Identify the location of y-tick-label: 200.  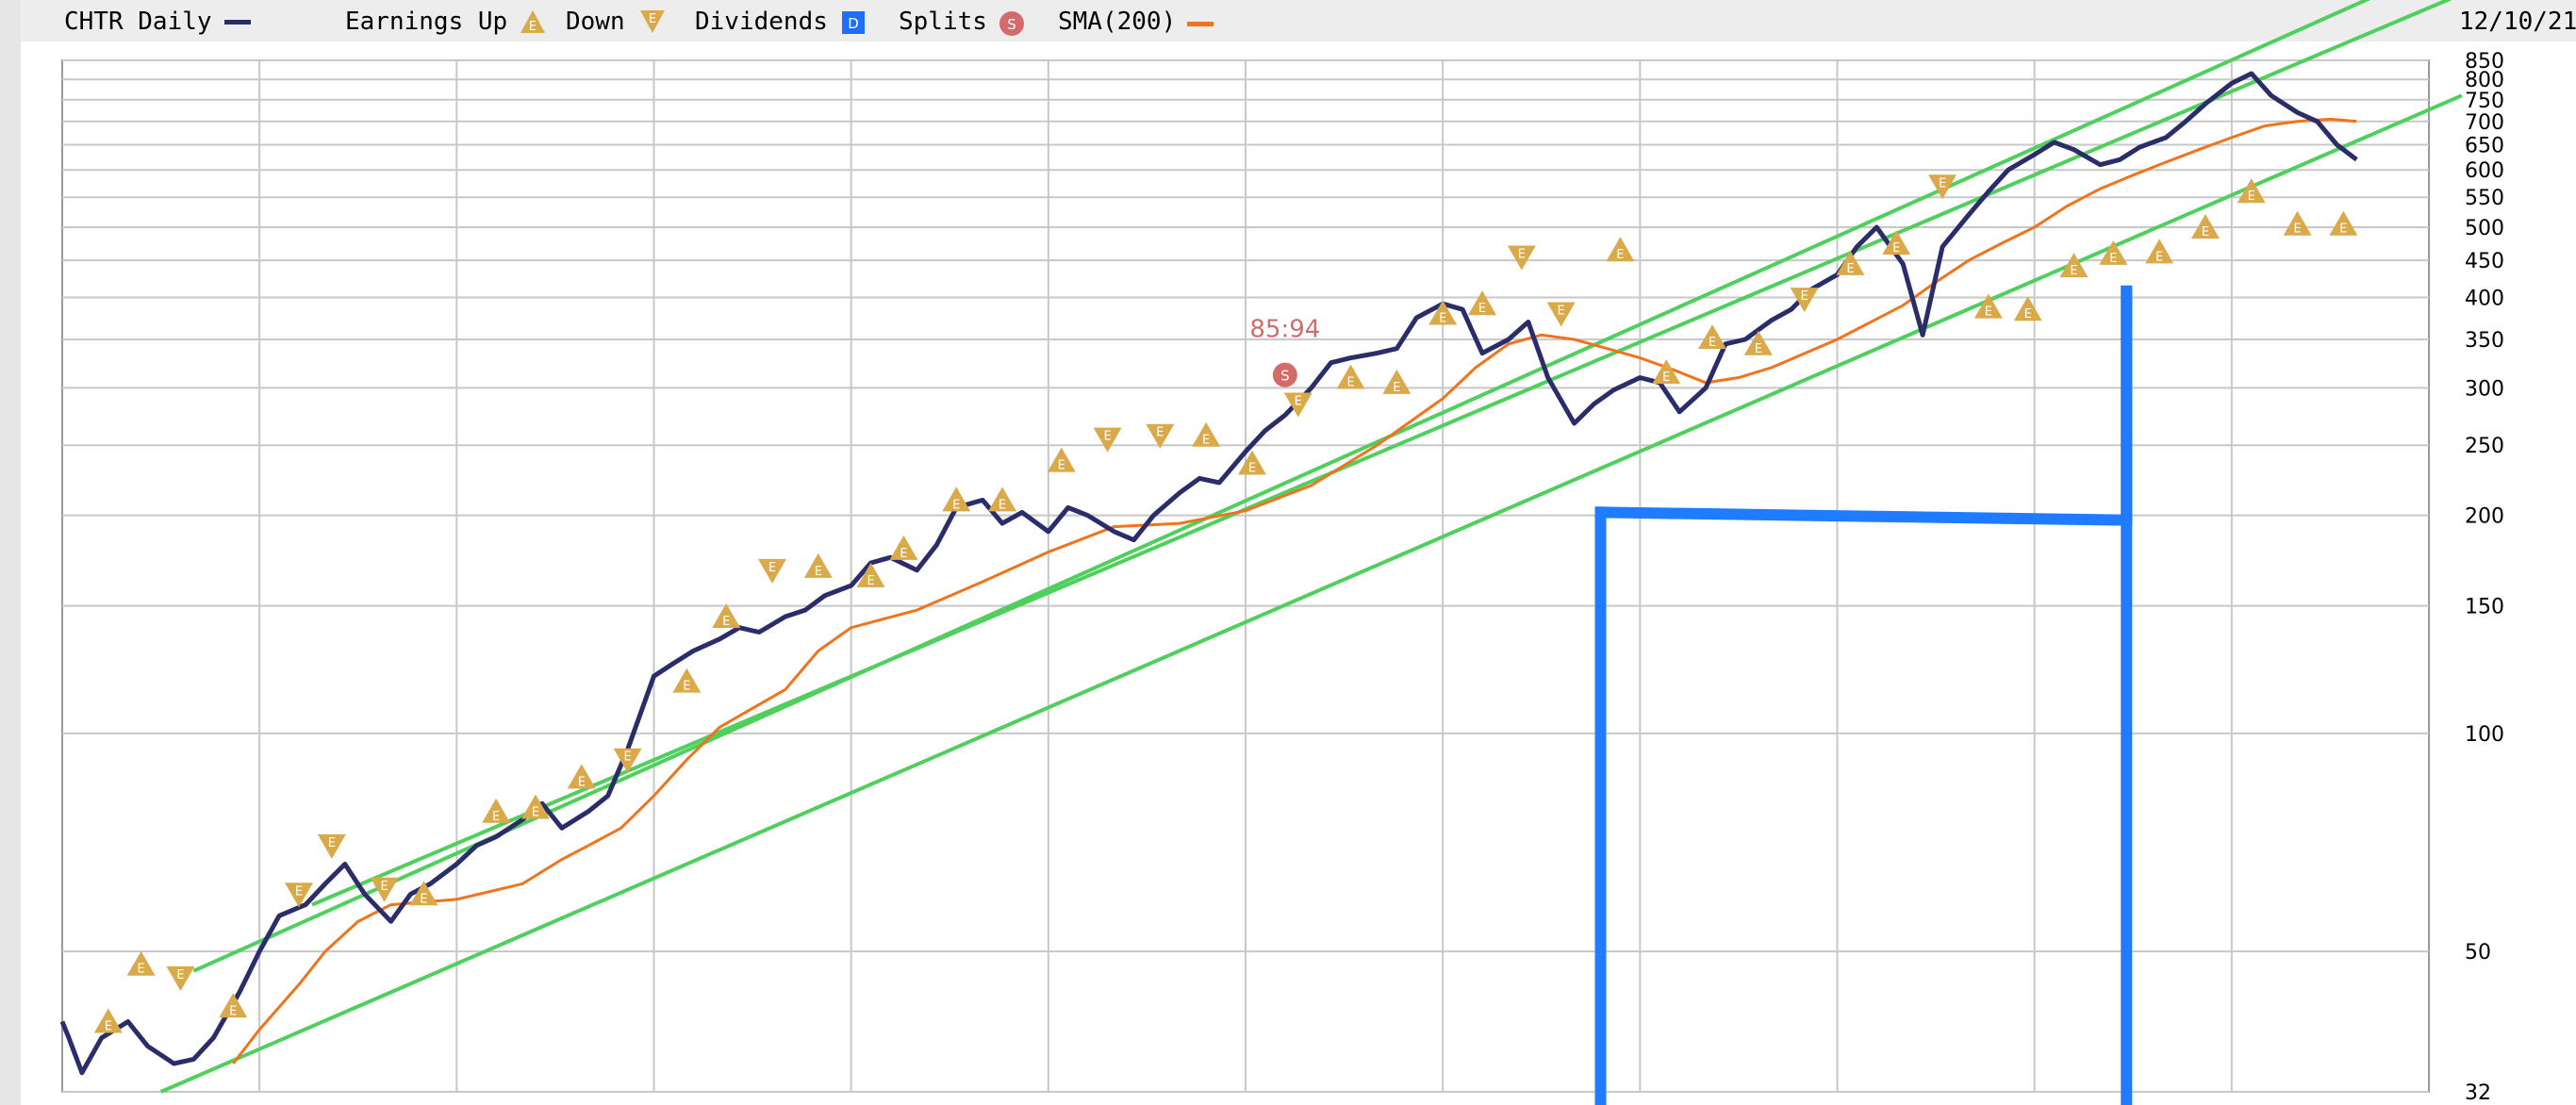
(2484, 517).